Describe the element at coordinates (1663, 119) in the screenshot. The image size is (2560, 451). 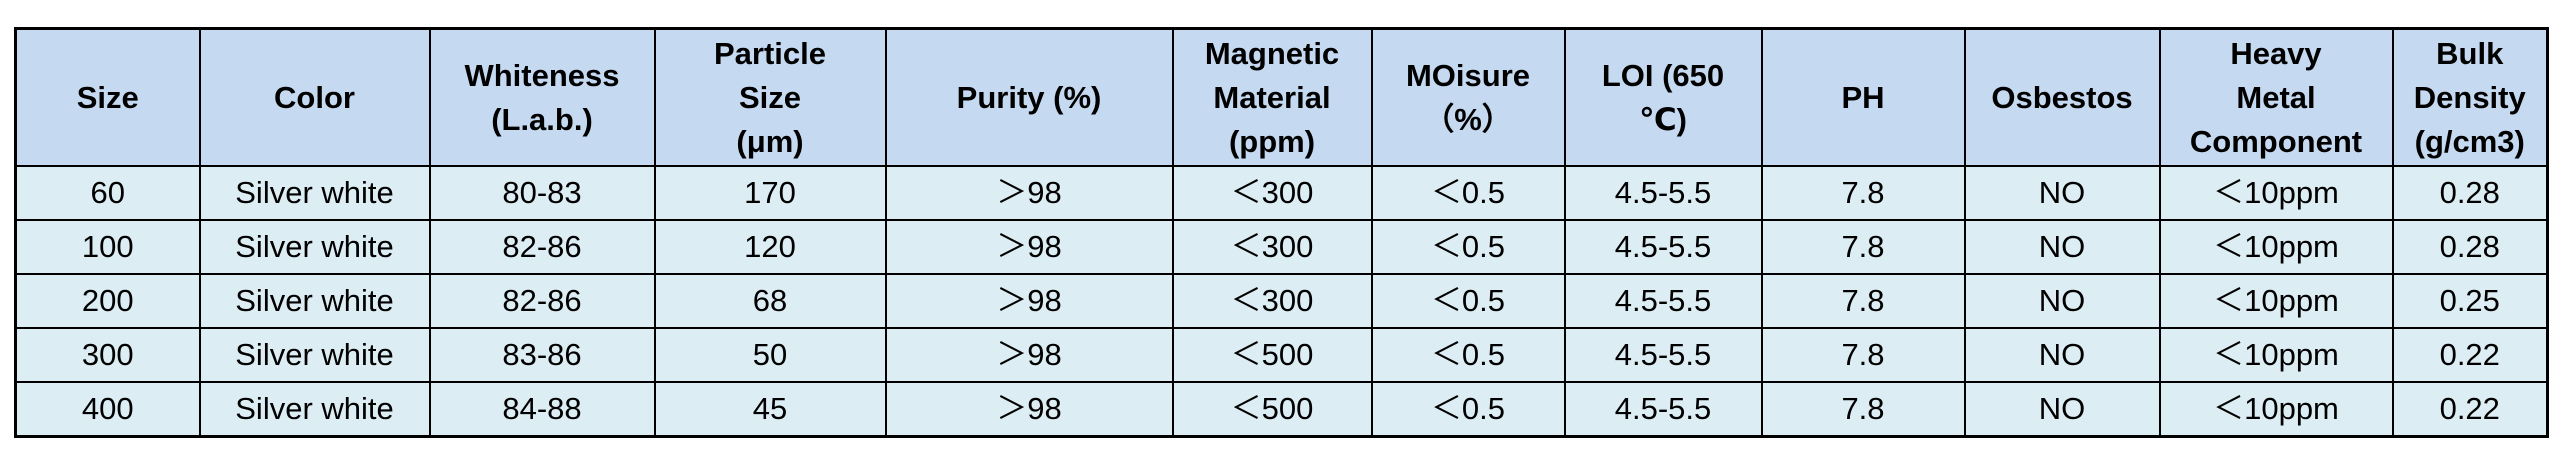
I see `header-line: ℃)` at that location.